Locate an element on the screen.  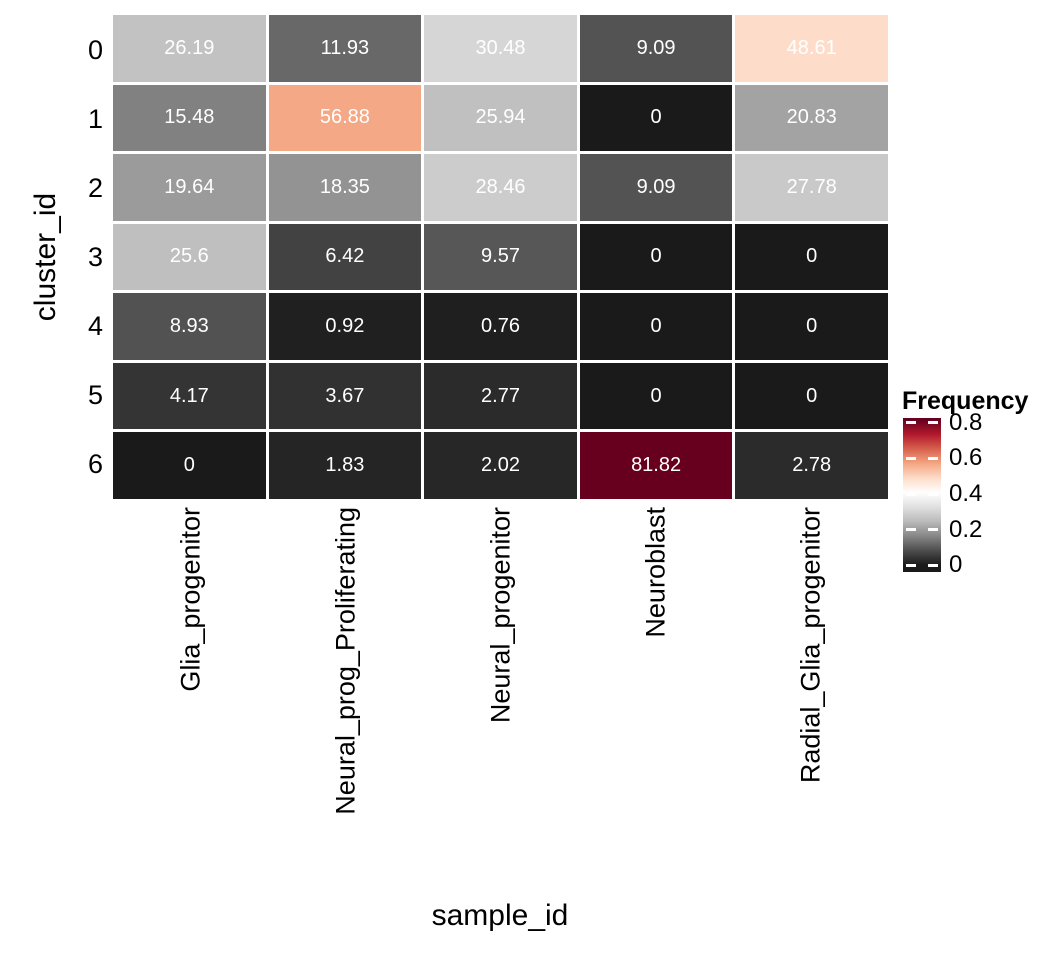
heatmap-cell: 28.46 is located at coordinates (500, 187).